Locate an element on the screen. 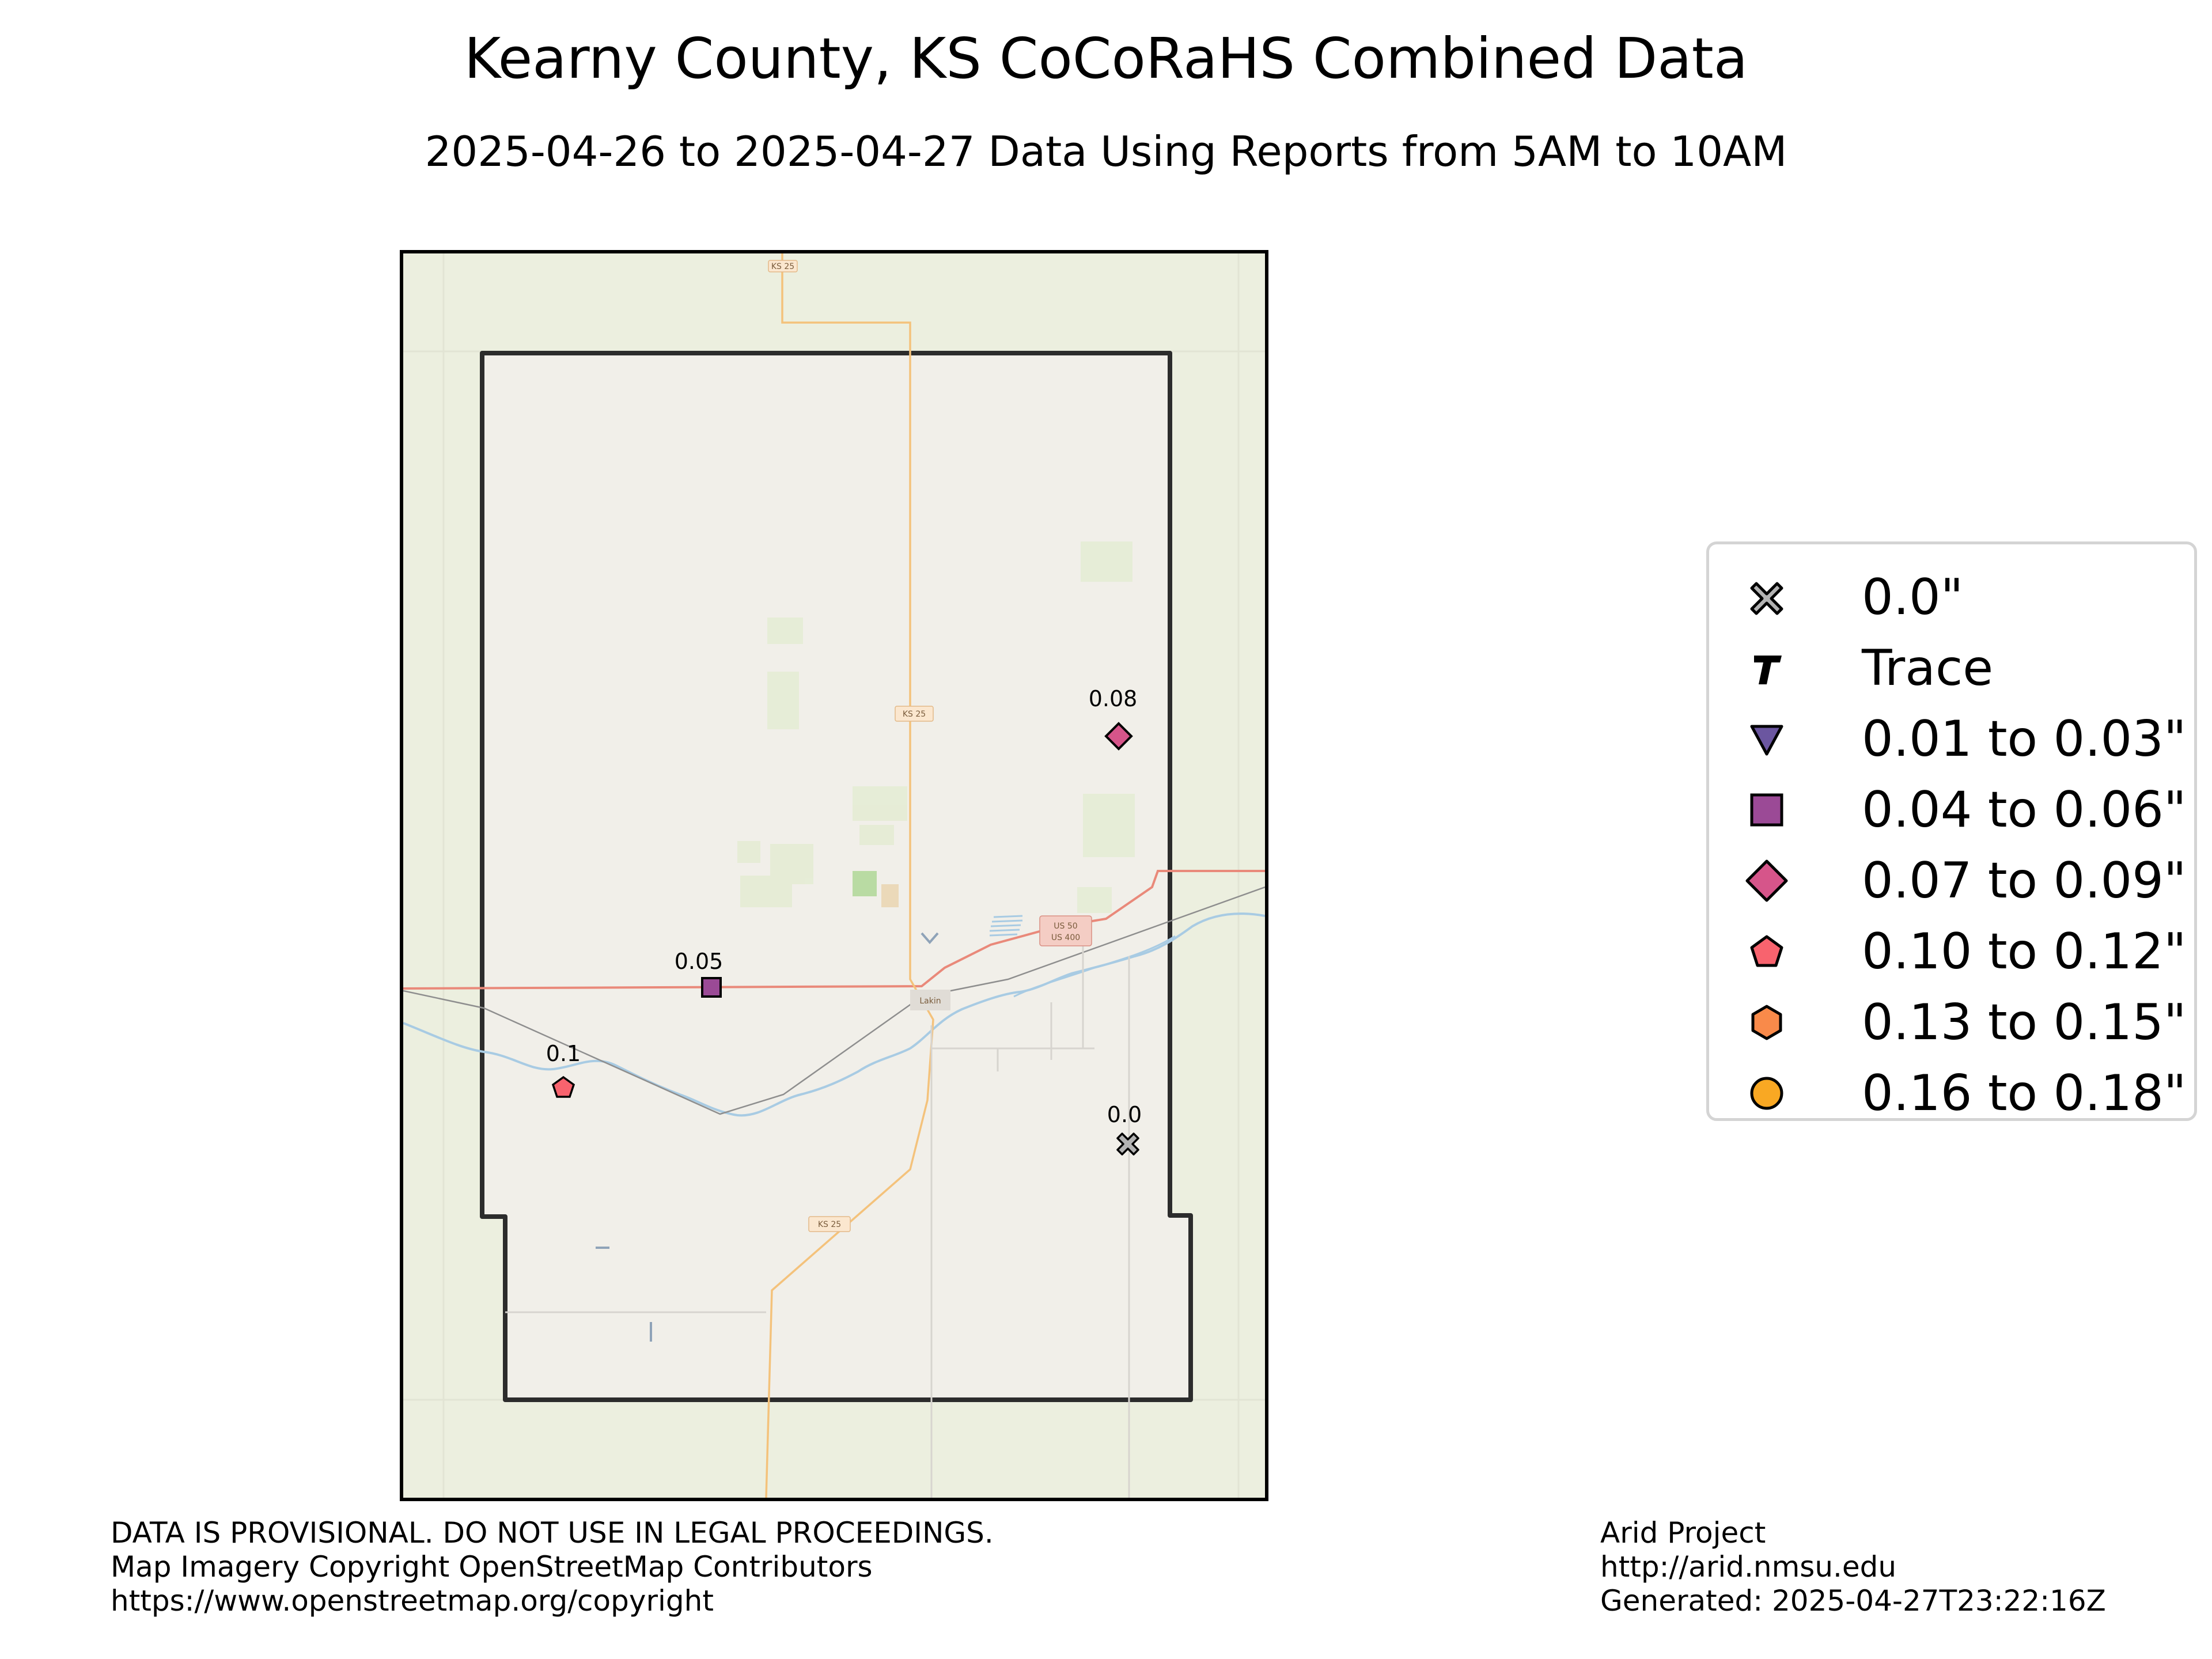 The height and width of the screenshot is (1659, 2212). legend-item-7: 0.16 to 0.18" is located at coordinates (1951, 1093).